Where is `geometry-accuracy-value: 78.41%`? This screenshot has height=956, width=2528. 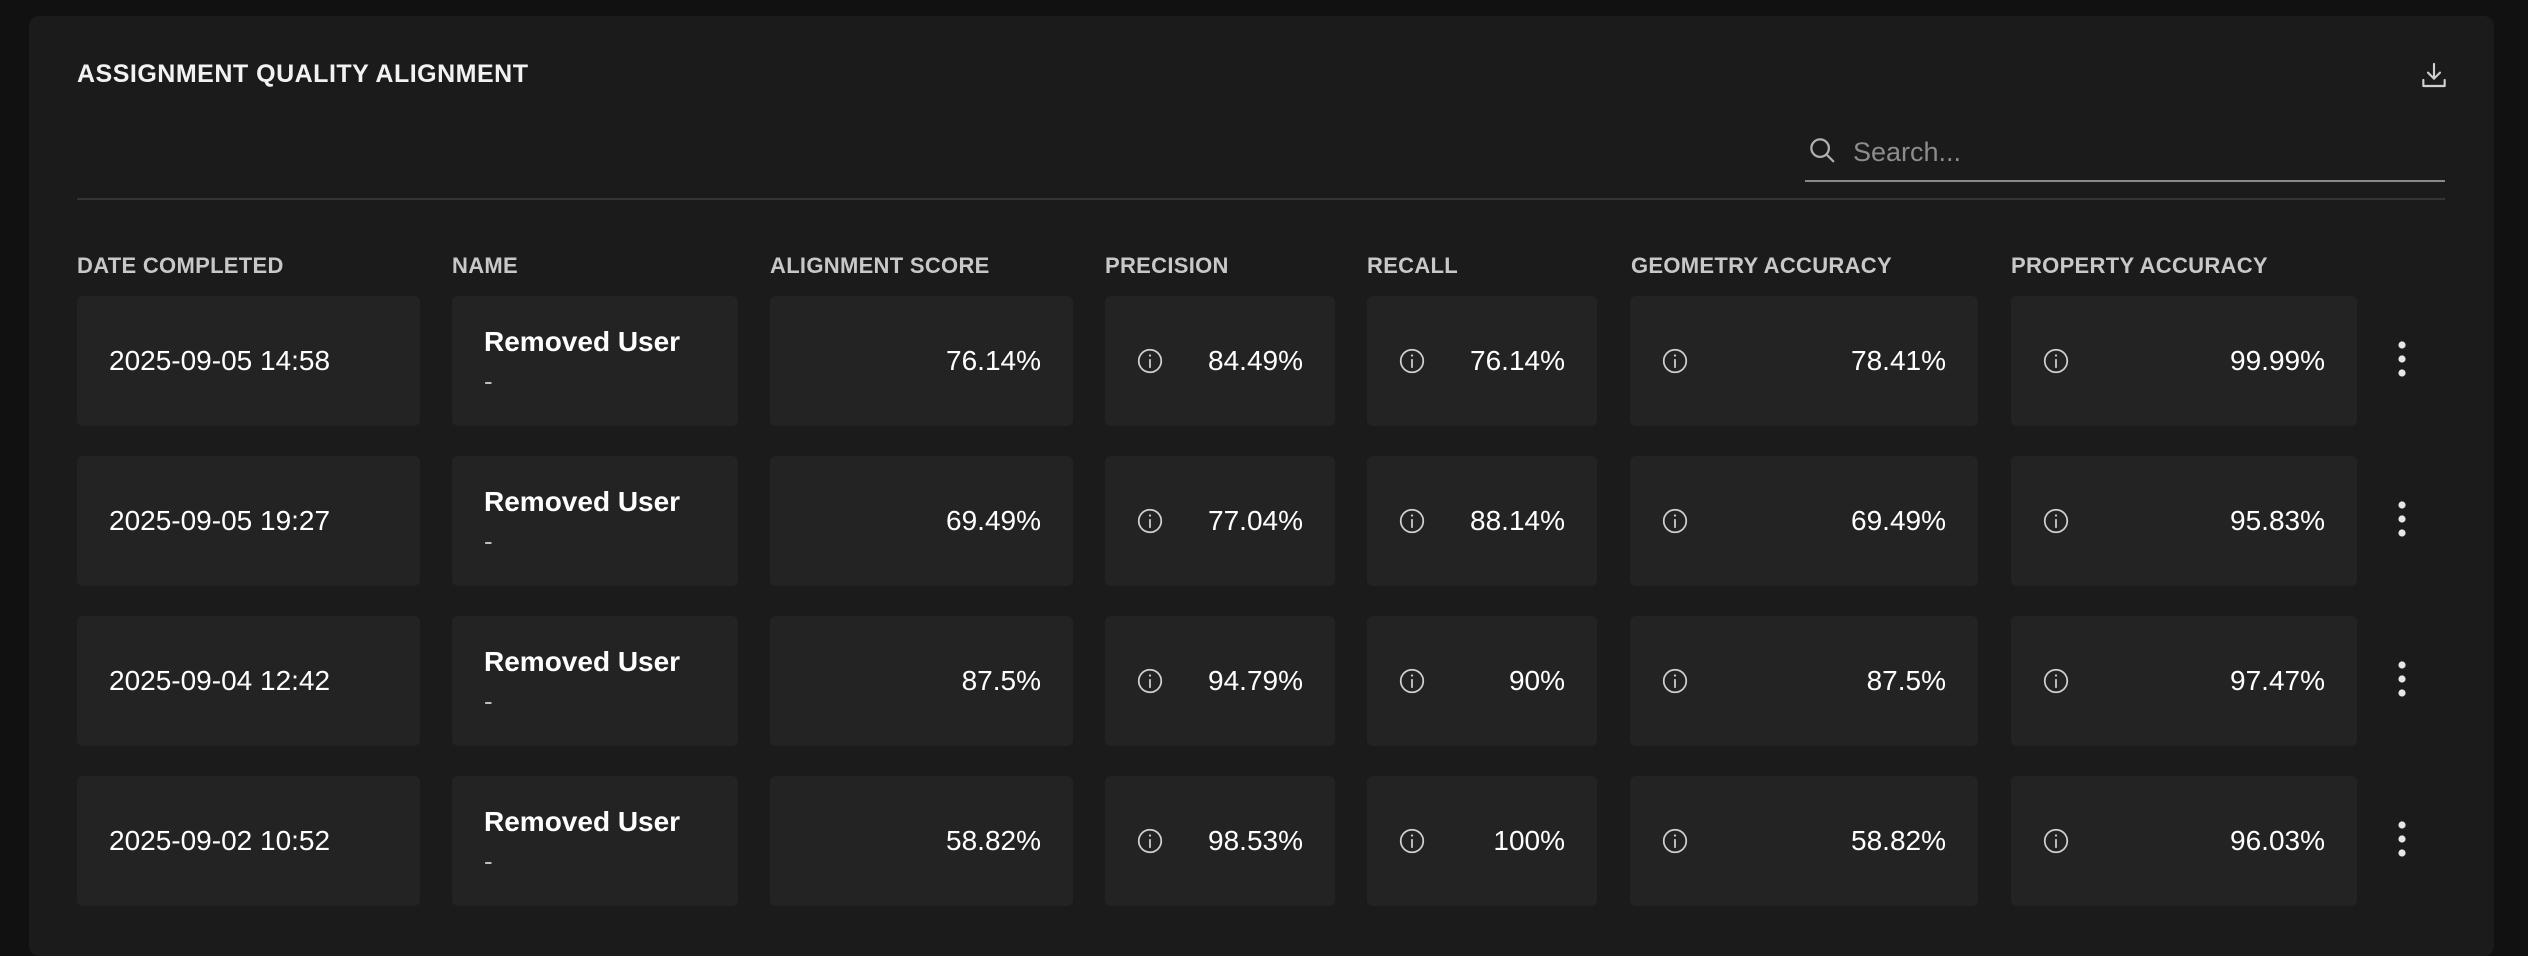
geometry-accuracy-value: 78.41% is located at coordinates (1898, 360).